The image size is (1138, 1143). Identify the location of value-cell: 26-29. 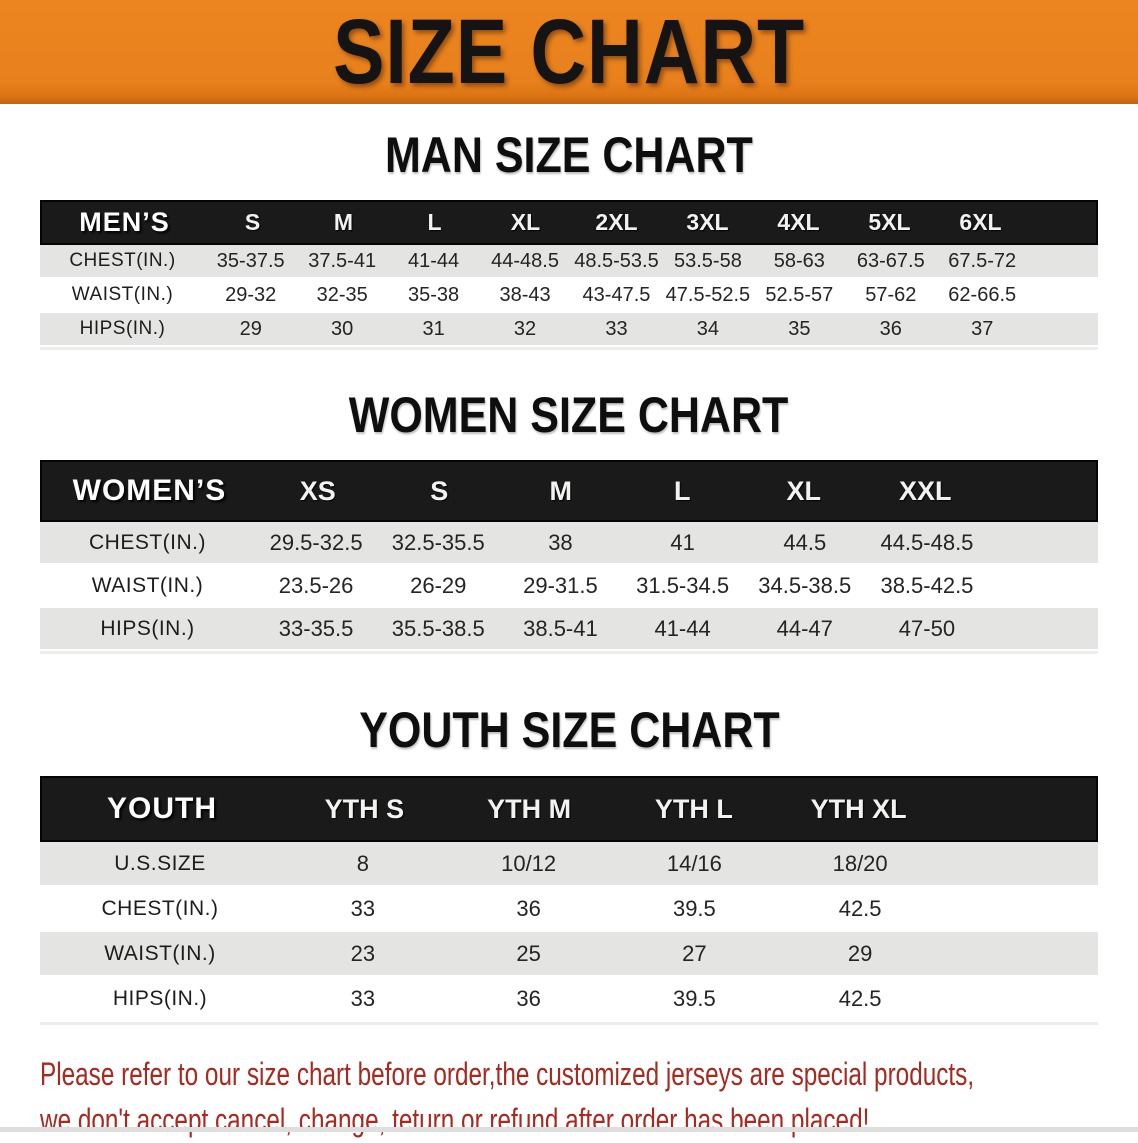
(438, 585).